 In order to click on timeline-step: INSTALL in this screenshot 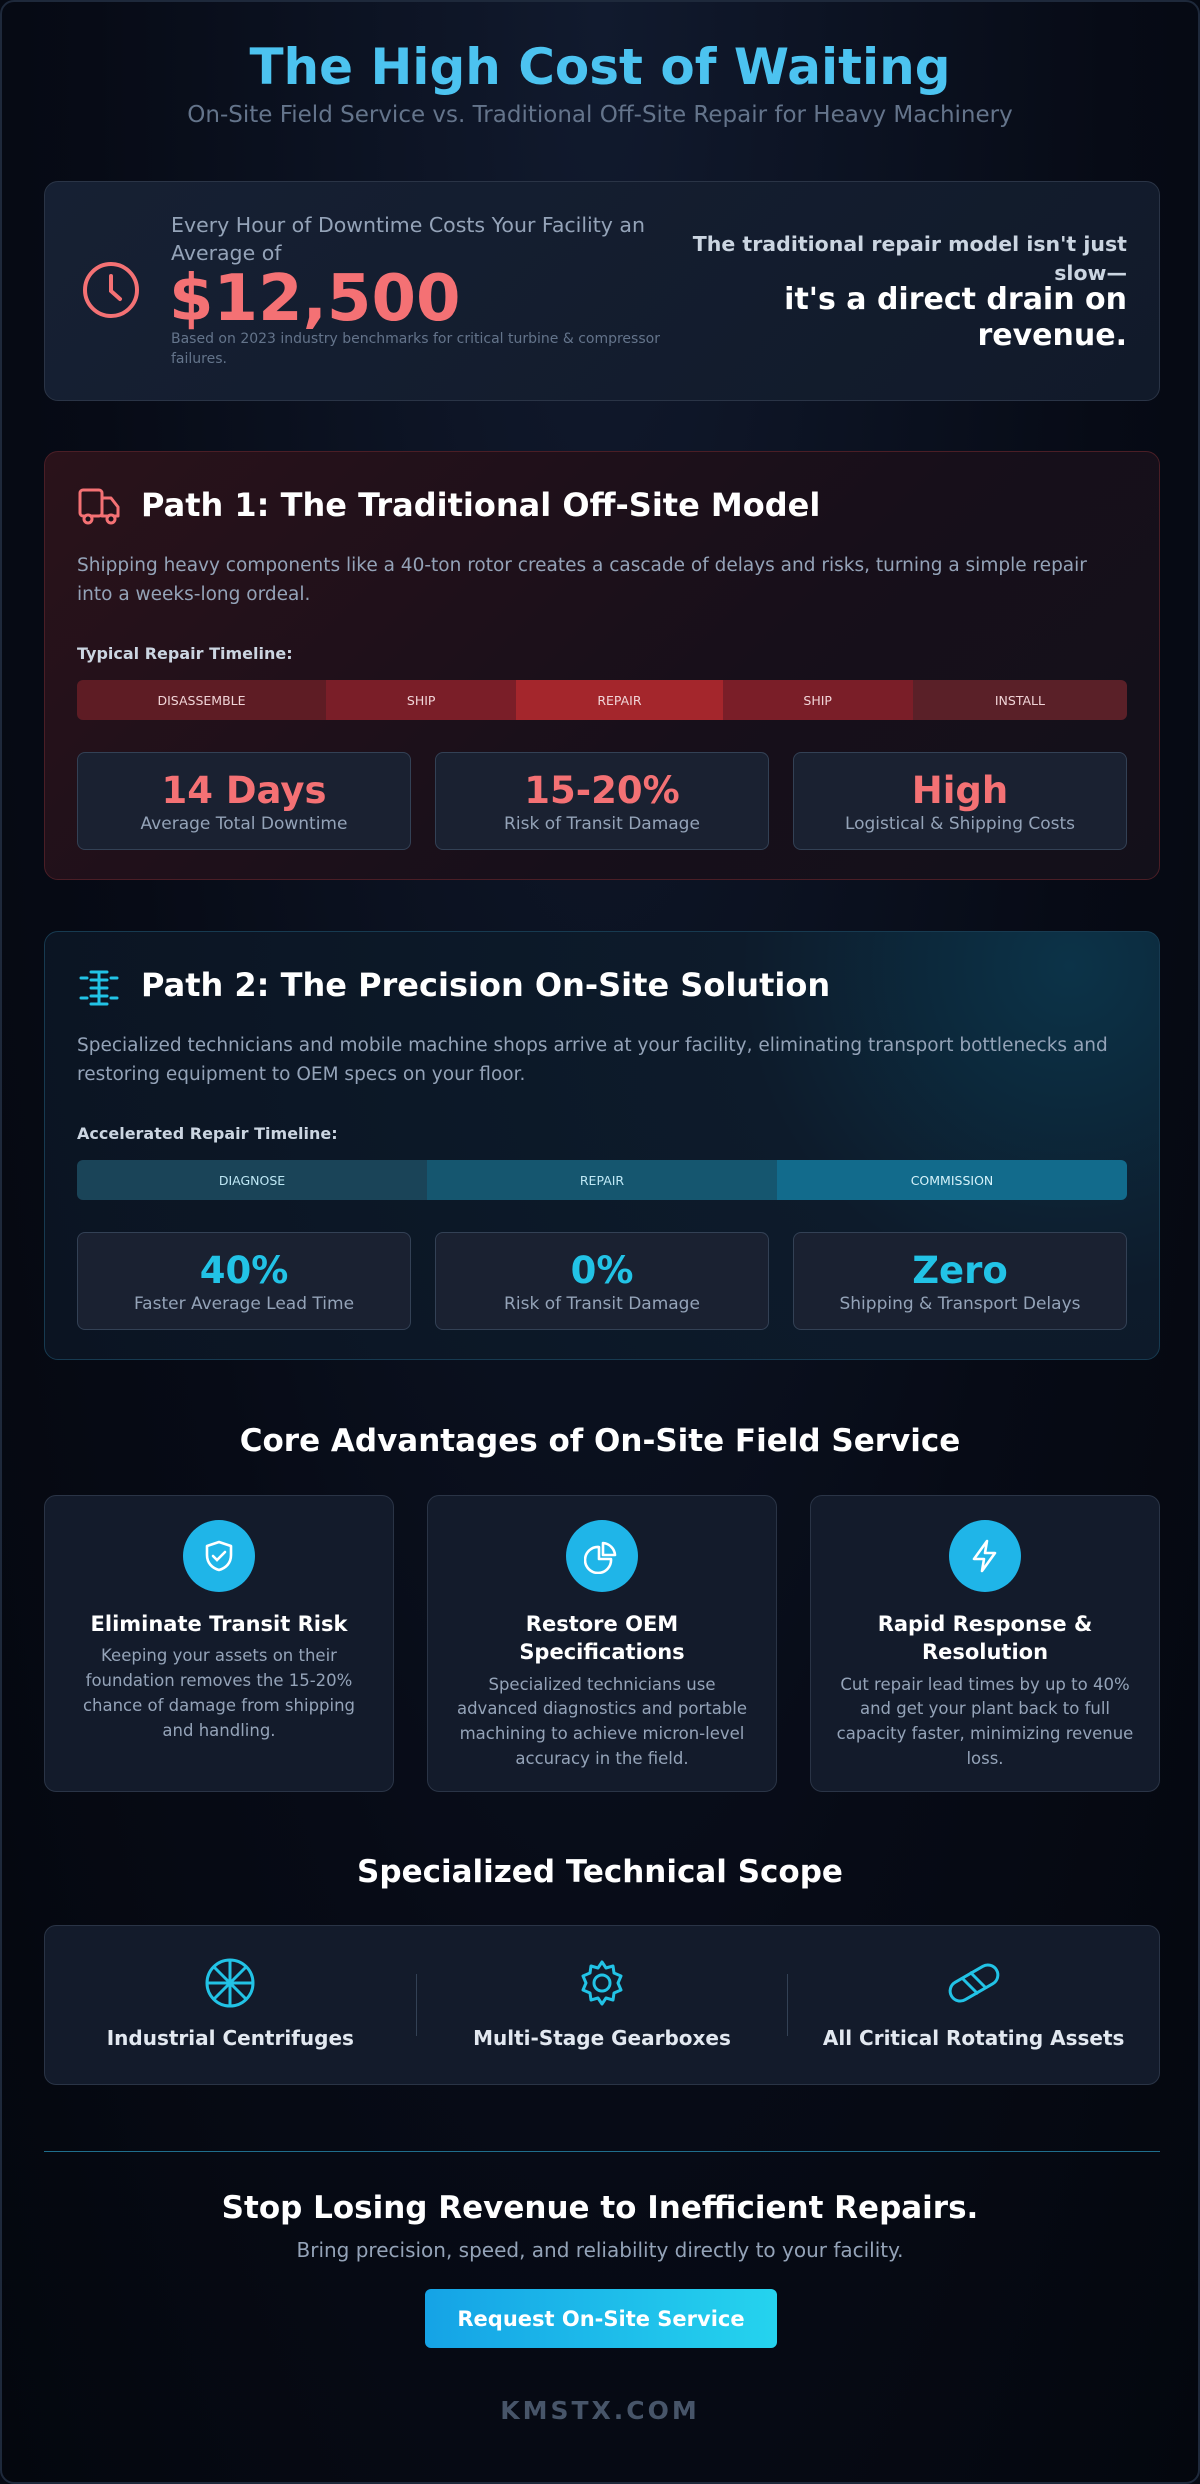, I will do `click(1019, 700)`.